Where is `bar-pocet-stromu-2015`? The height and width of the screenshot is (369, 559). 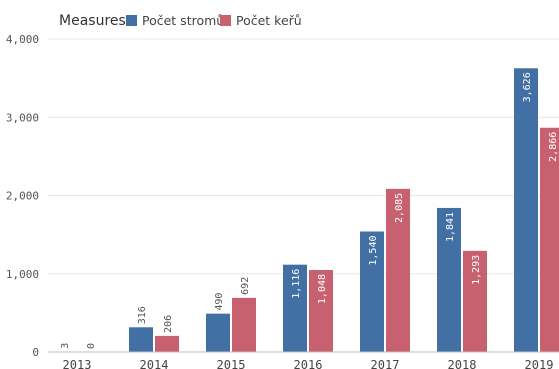
bar-pocet-stromu-2015 is located at coordinates (218, 332).